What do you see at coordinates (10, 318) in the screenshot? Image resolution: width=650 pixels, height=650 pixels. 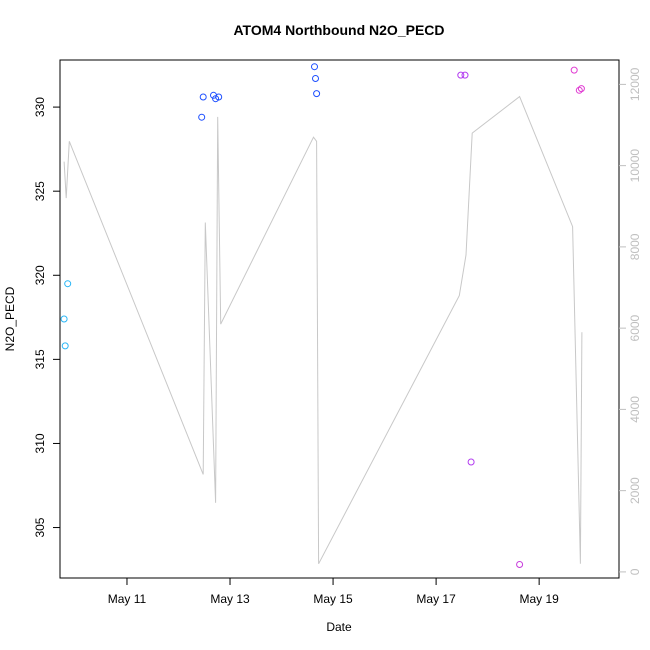 I see `y-axis-label: N2O_PECD` at bounding box center [10, 318].